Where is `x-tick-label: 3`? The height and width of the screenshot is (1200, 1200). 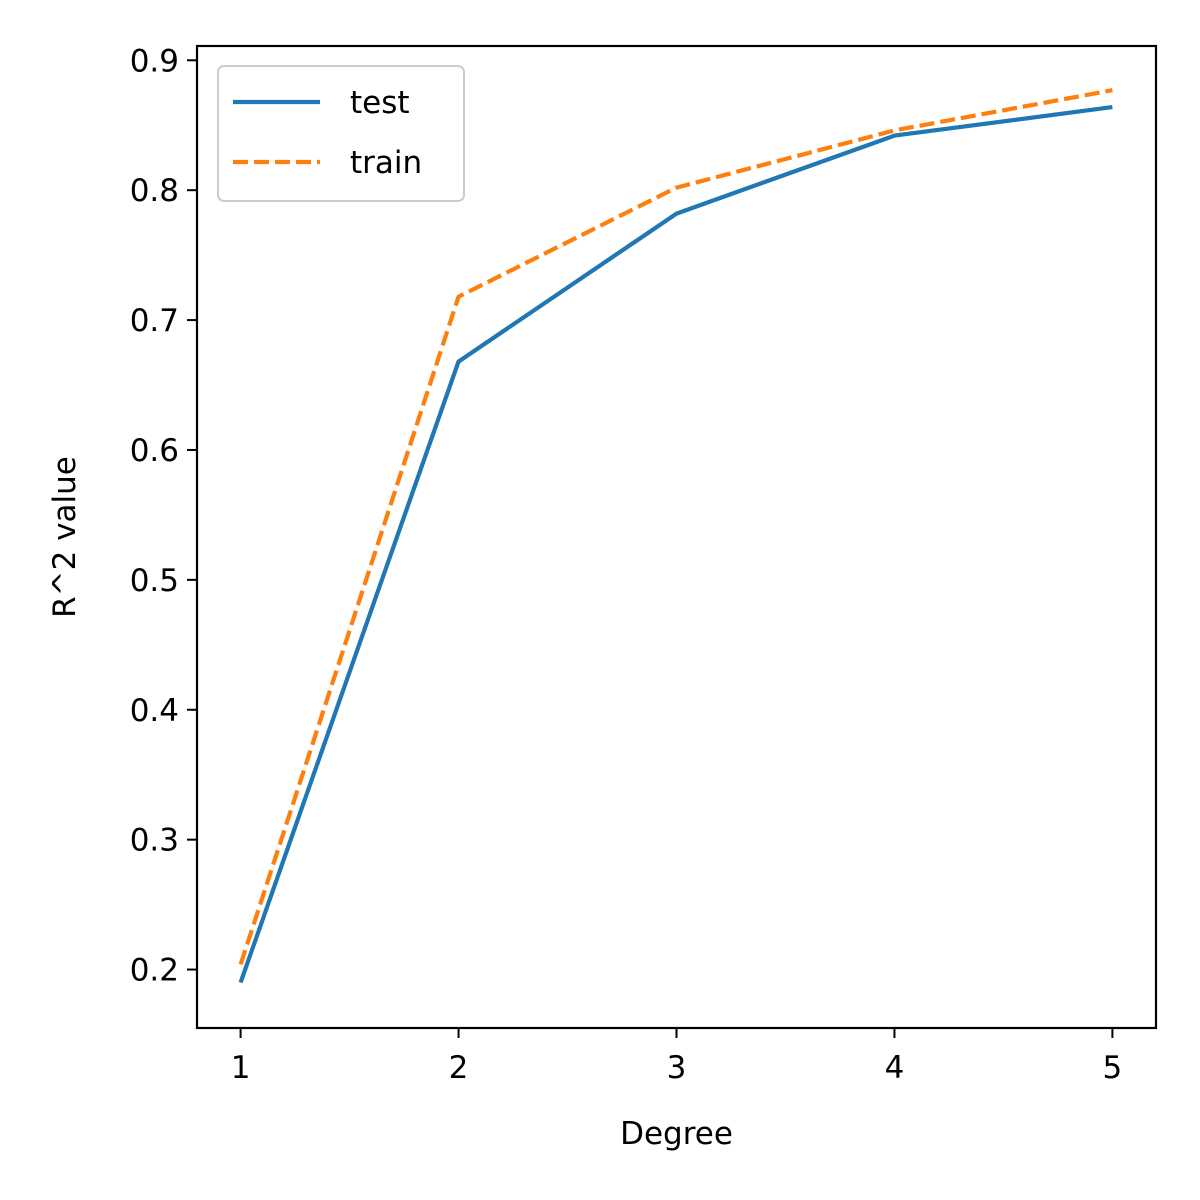 x-tick-label: 3 is located at coordinates (677, 1068).